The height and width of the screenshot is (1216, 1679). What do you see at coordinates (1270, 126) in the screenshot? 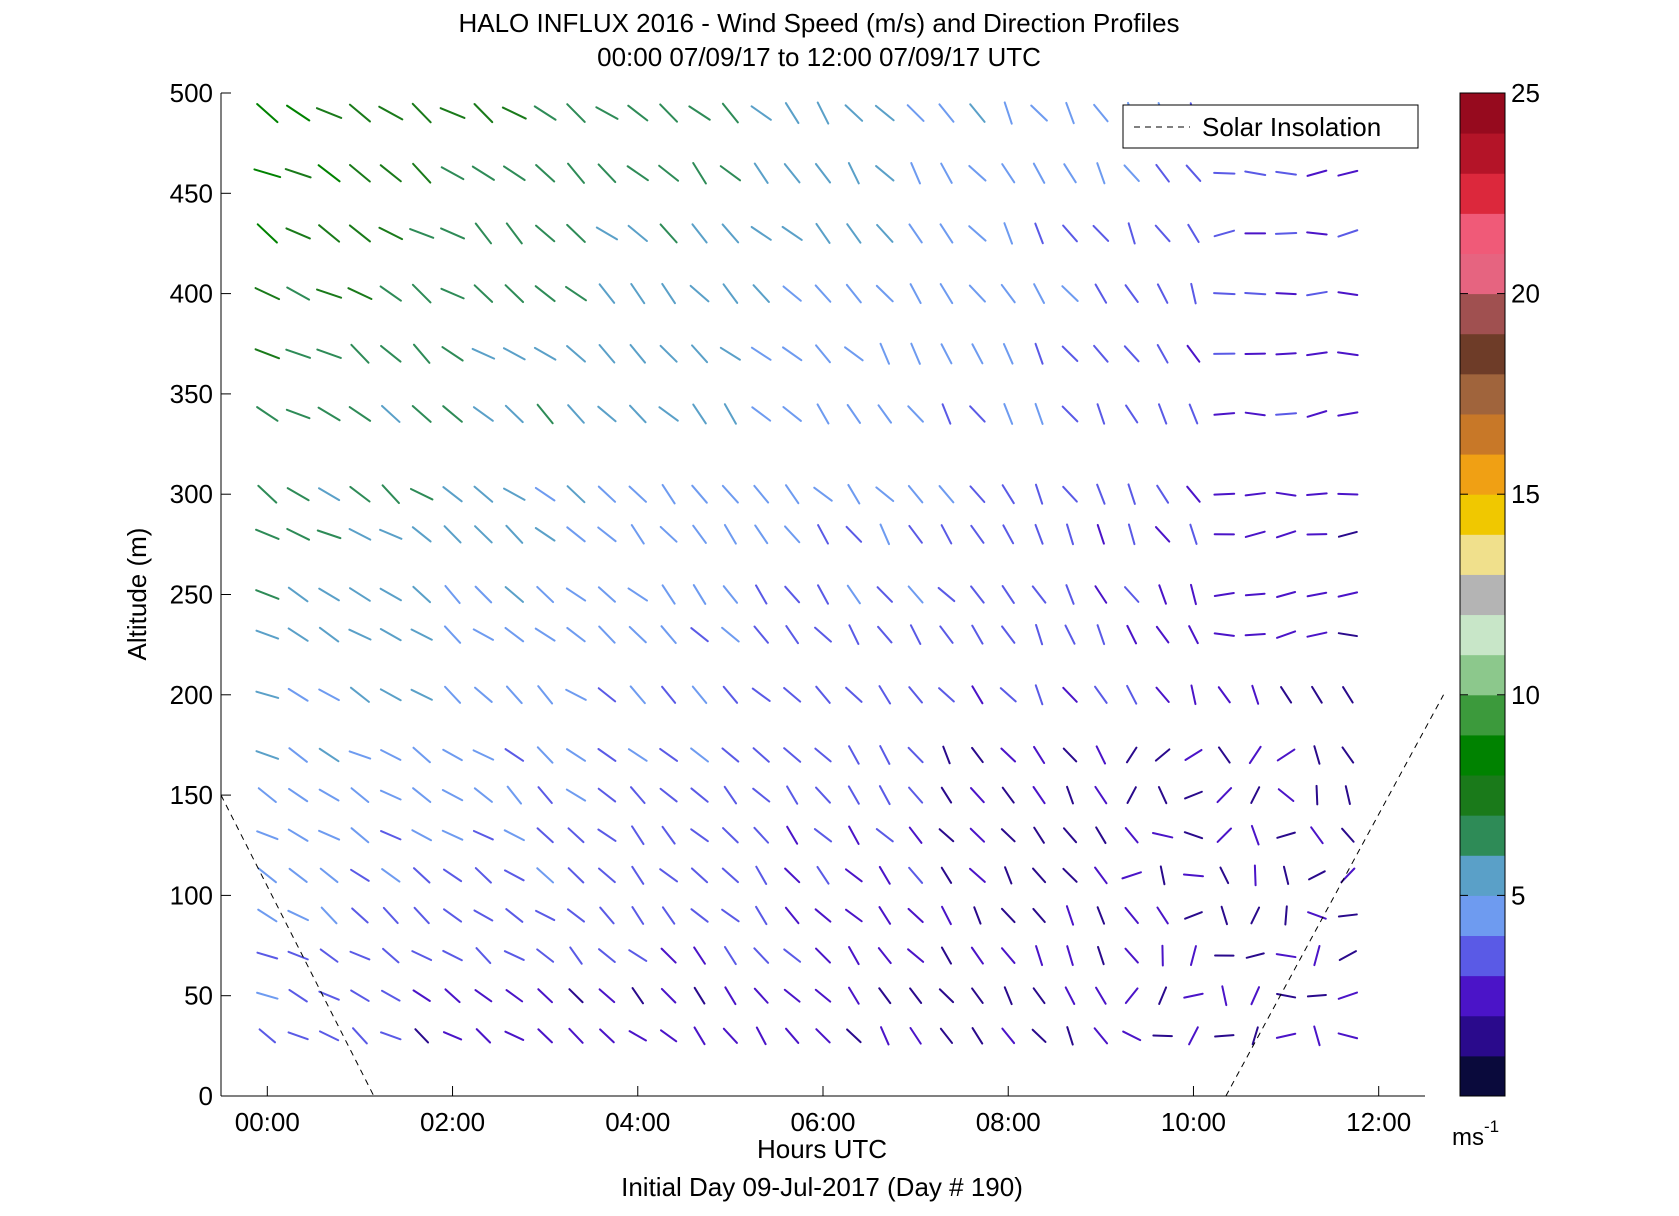
I see `legend: Solar Insolation` at bounding box center [1270, 126].